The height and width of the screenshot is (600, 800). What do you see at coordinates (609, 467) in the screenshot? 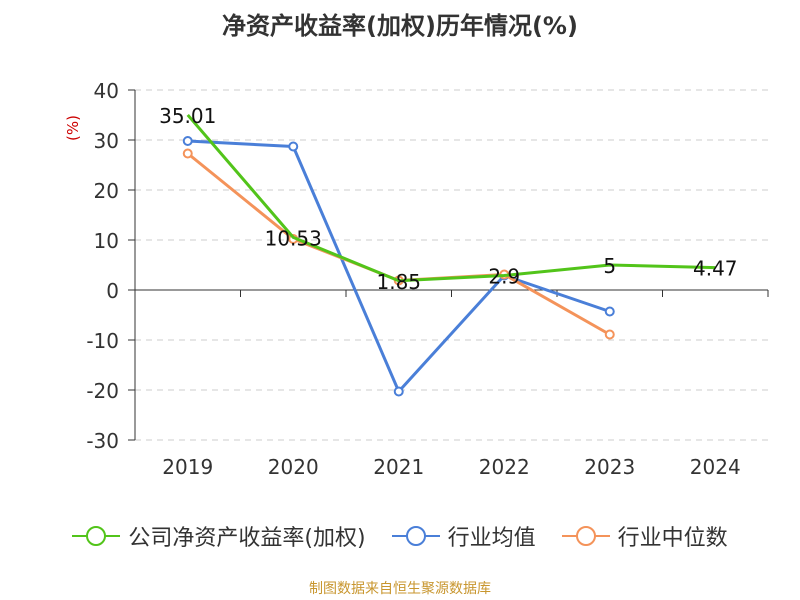
I see `x-tick-label: 2023` at bounding box center [609, 467].